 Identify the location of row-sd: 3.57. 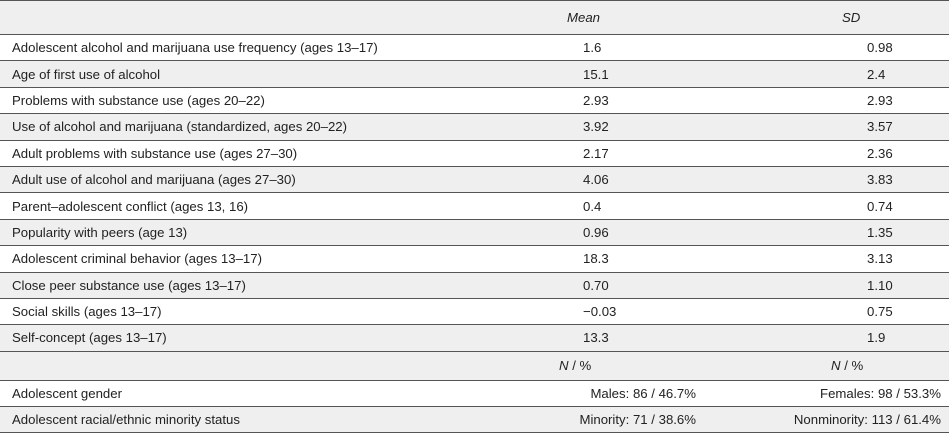
(880, 127).